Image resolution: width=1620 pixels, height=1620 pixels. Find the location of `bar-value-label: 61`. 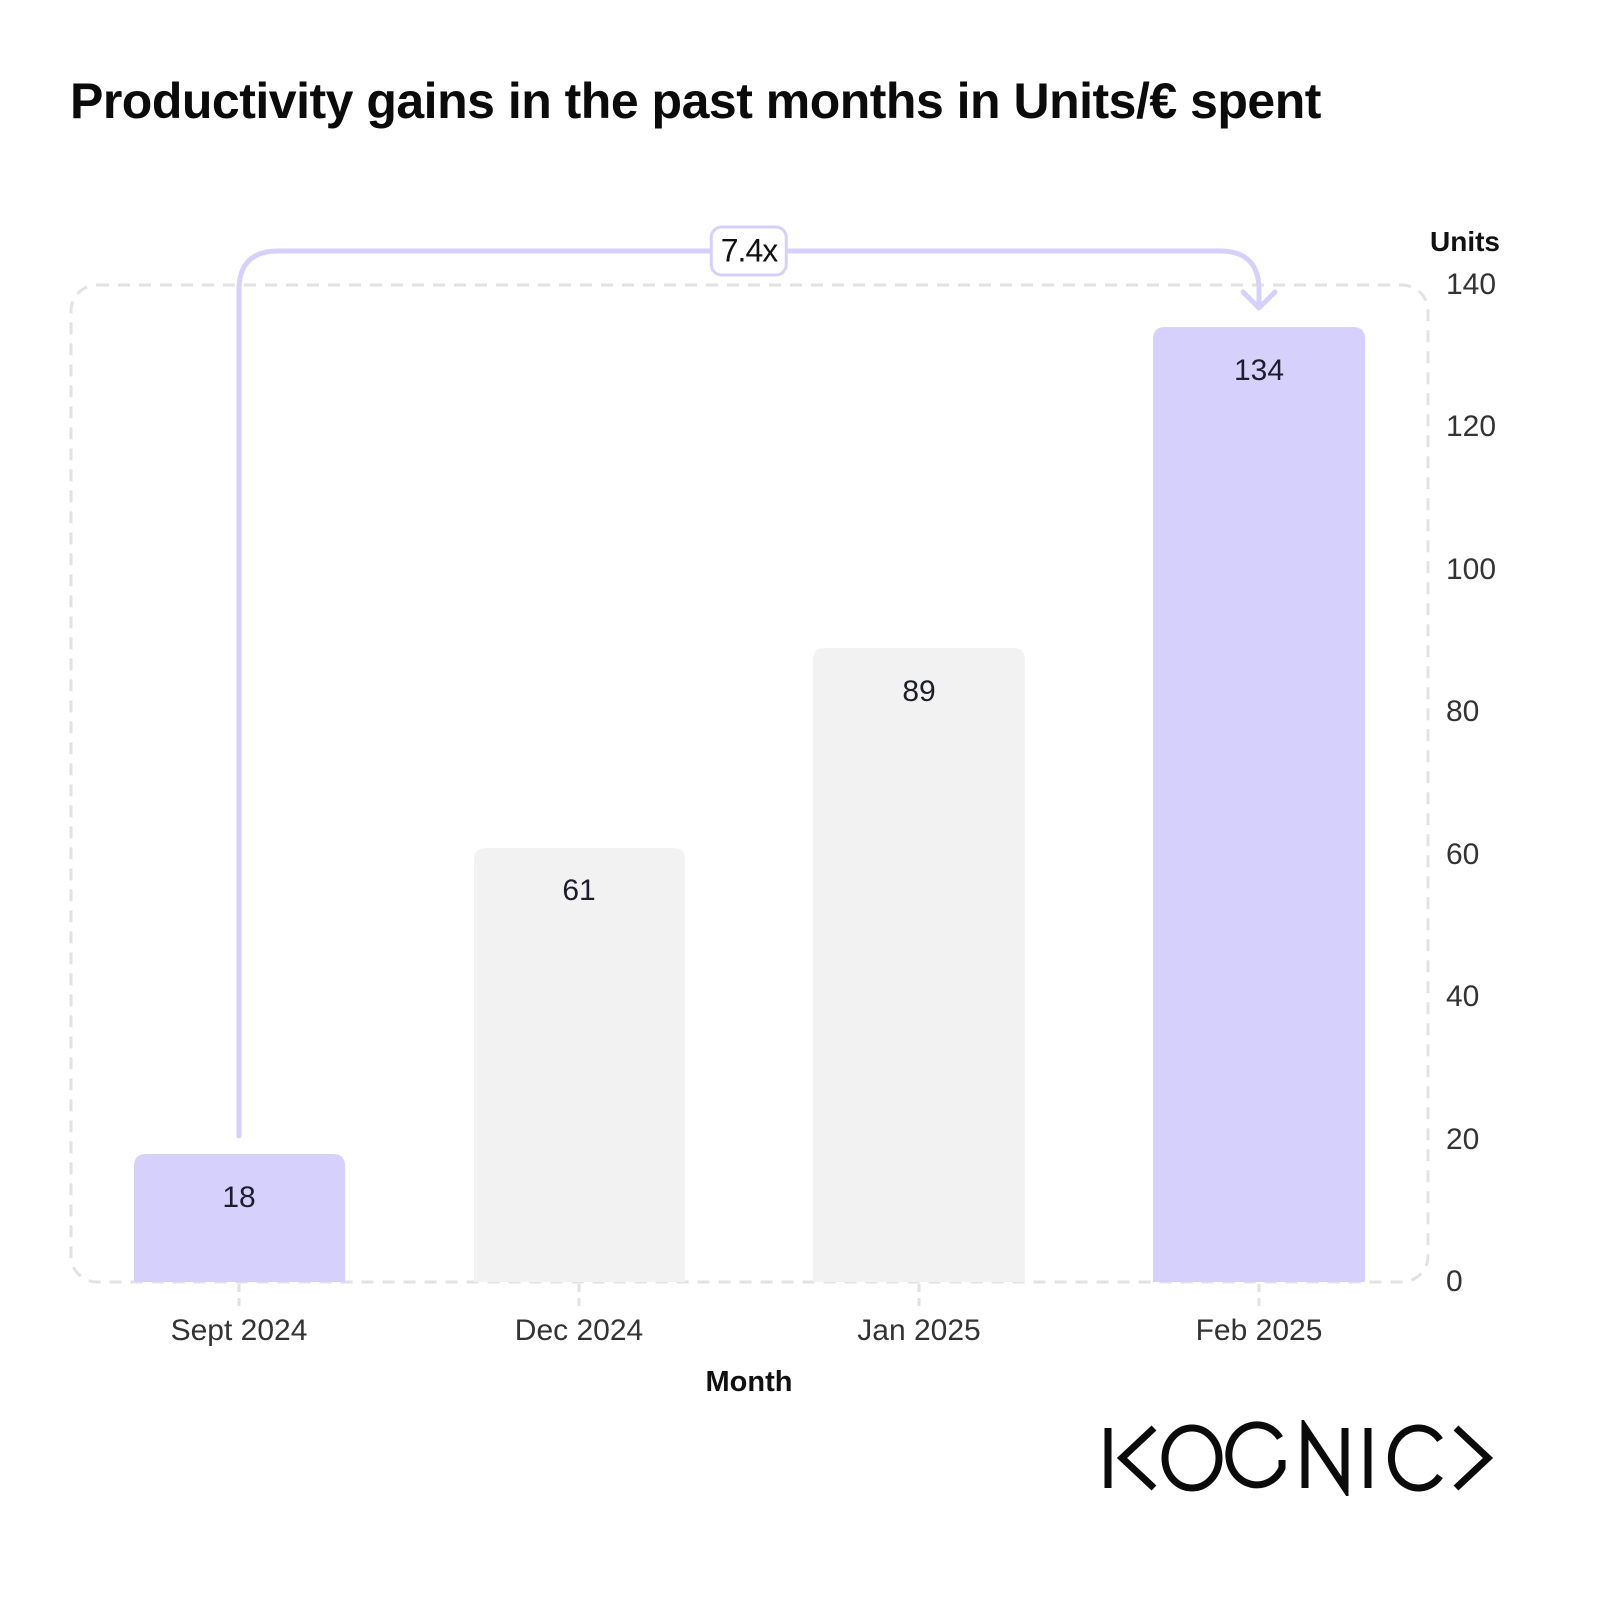

bar-value-label: 61 is located at coordinates (579, 890).